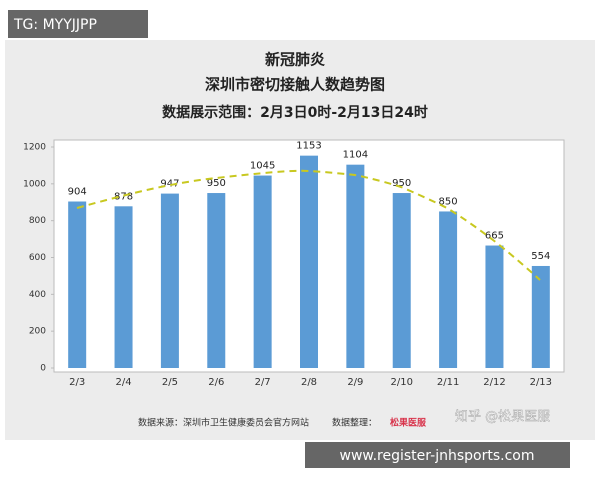 The height and width of the screenshot is (480, 600). I want to click on watermark: 知乎 @松果医服, so click(502, 417).